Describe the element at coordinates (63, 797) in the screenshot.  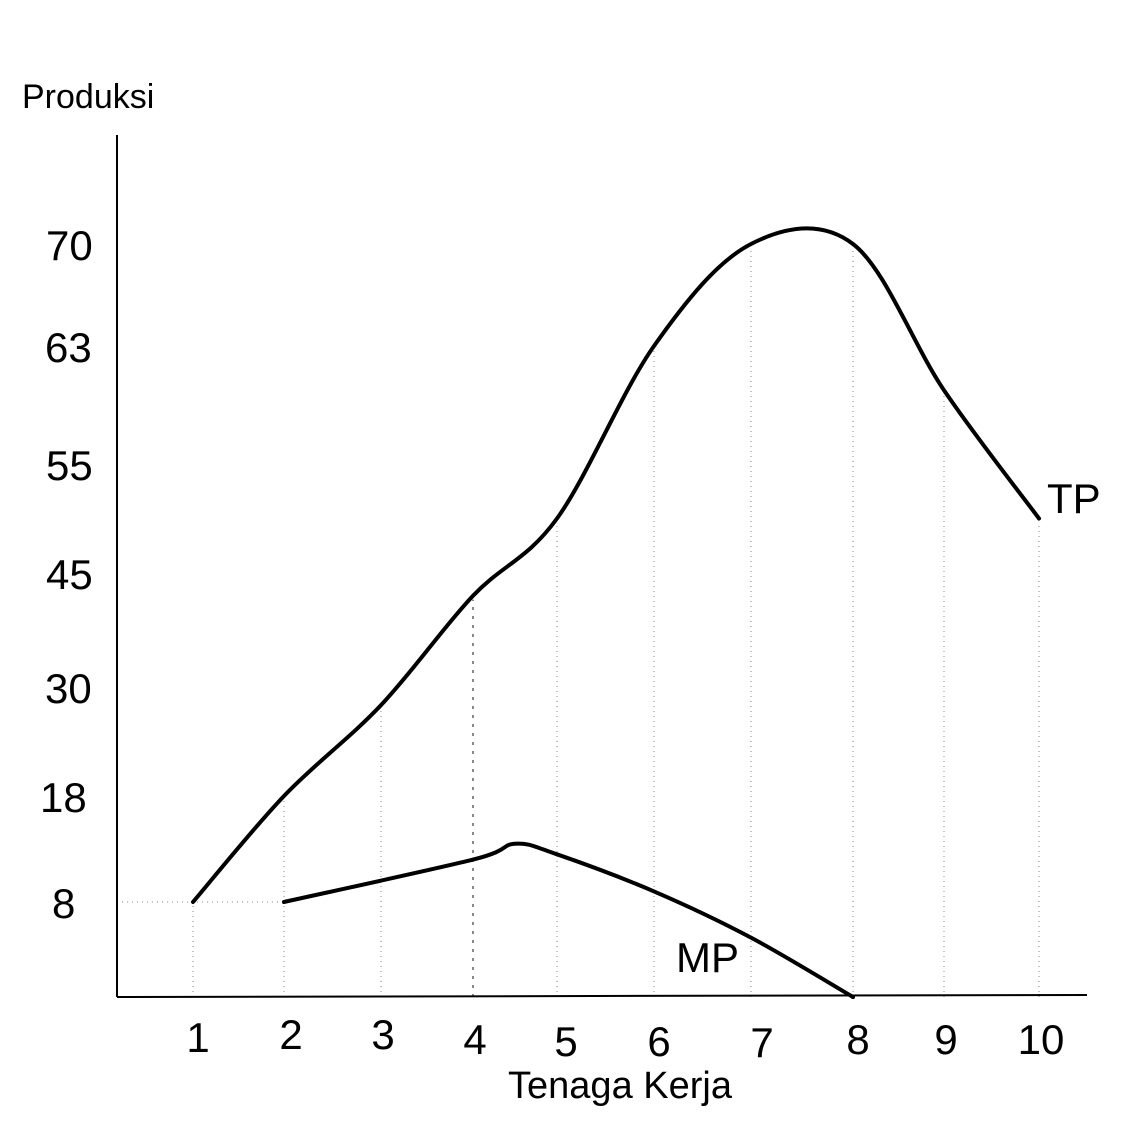
I see `y-tick-18: 18` at that location.